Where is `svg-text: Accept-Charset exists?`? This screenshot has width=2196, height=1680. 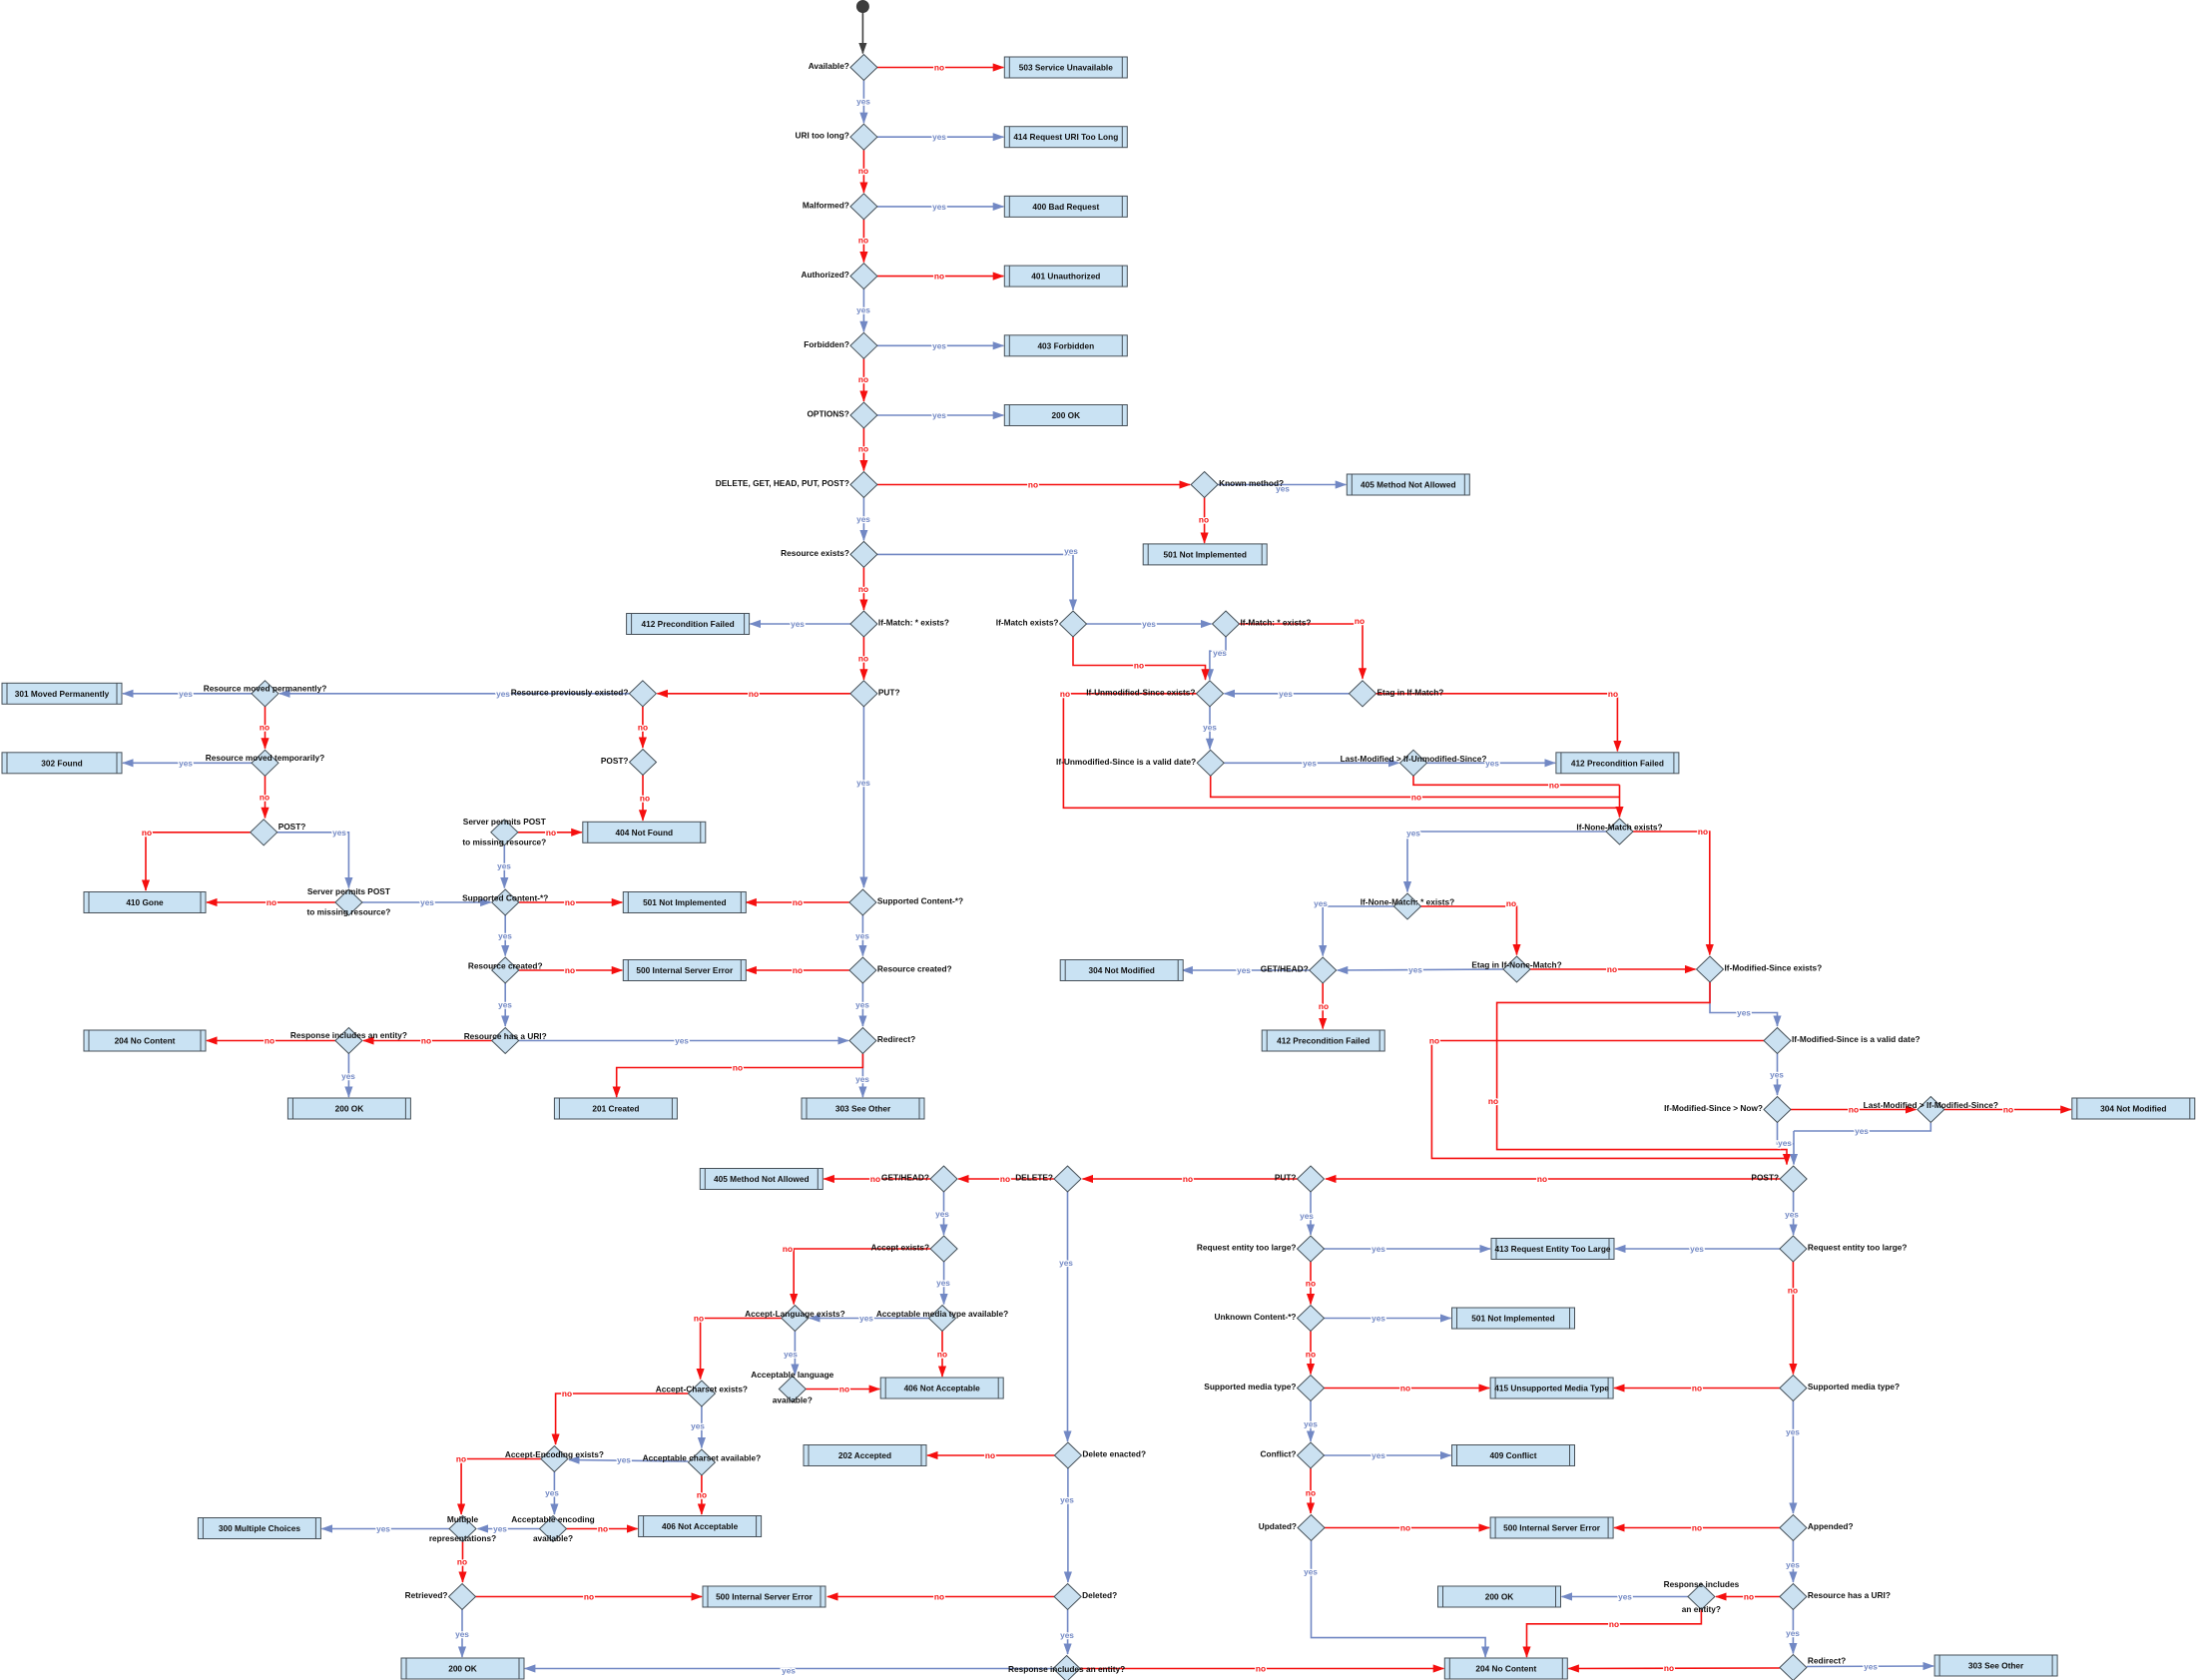 svg-text: Accept-Charset exists? is located at coordinates (702, 1390).